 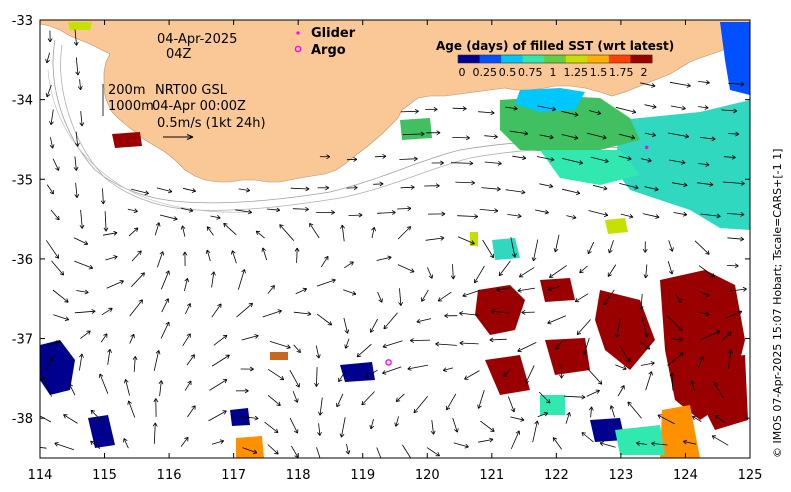 What do you see at coordinates (427, 475) in the screenshot?
I see `x-tick-label: 120` at bounding box center [427, 475].